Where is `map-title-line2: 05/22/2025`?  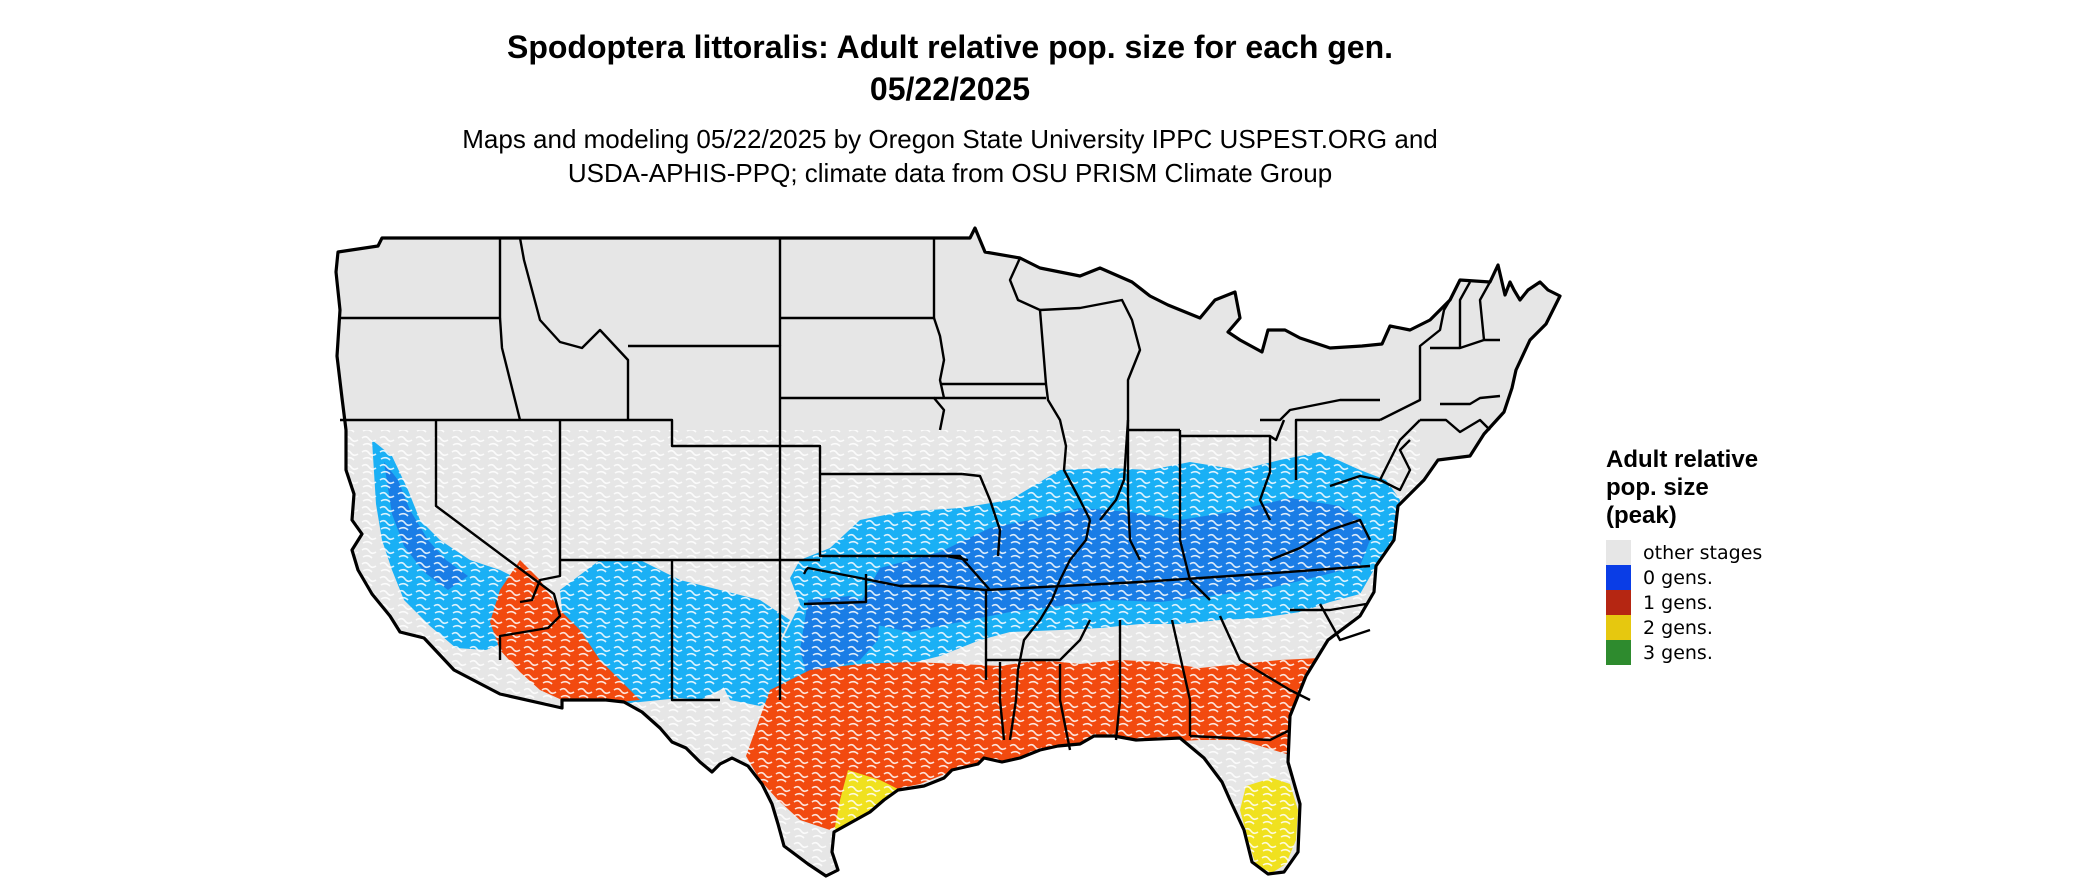
map-title-line2: 05/22/2025 is located at coordinates (950, 89).